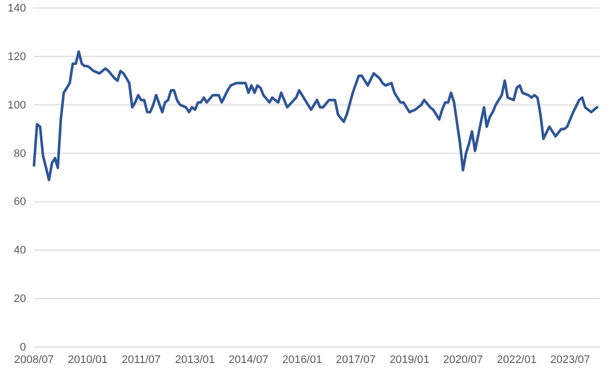  I want to click on x-tick-label: 2019/01, so click(410, 360).